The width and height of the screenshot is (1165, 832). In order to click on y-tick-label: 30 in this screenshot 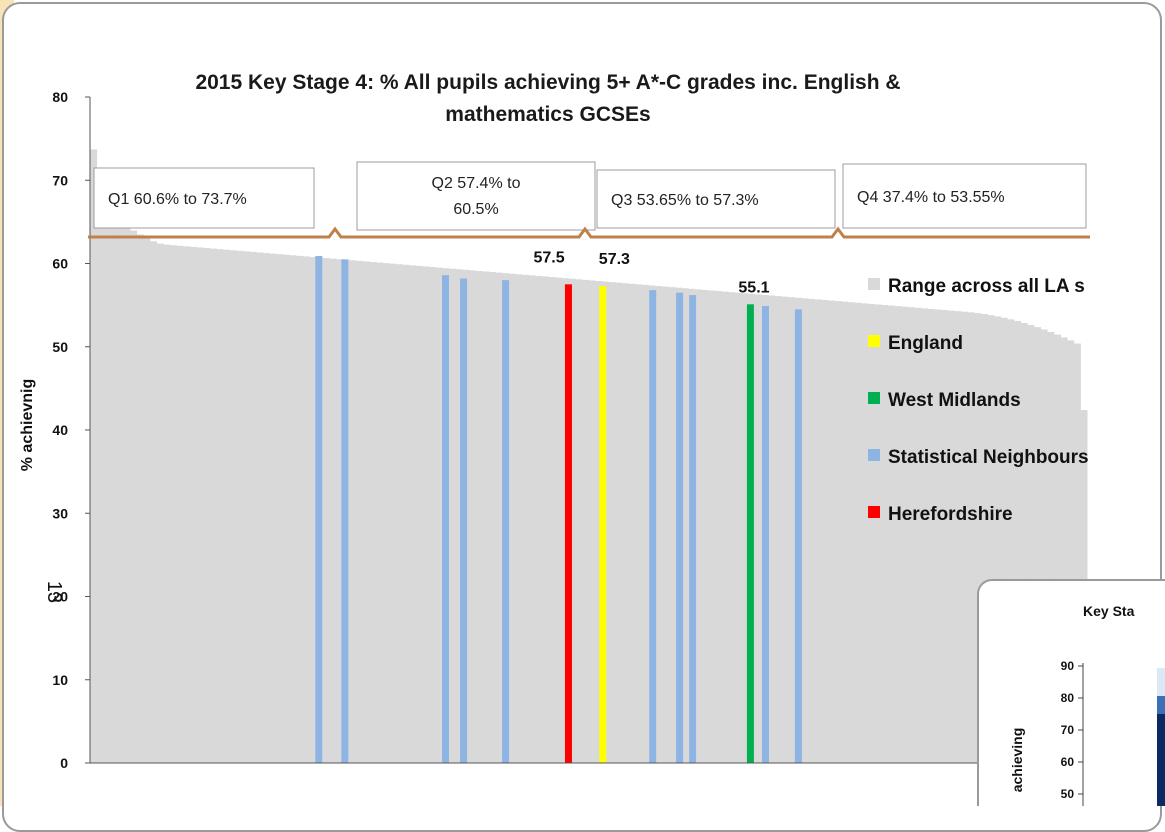, I will do `click(60, 513)`.